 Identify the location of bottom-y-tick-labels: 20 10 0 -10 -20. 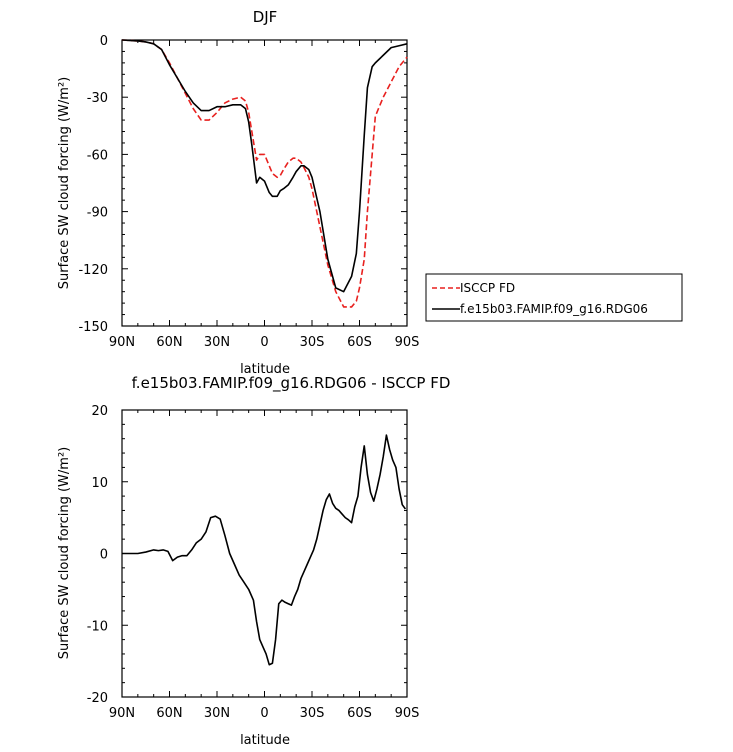
(97, 555).